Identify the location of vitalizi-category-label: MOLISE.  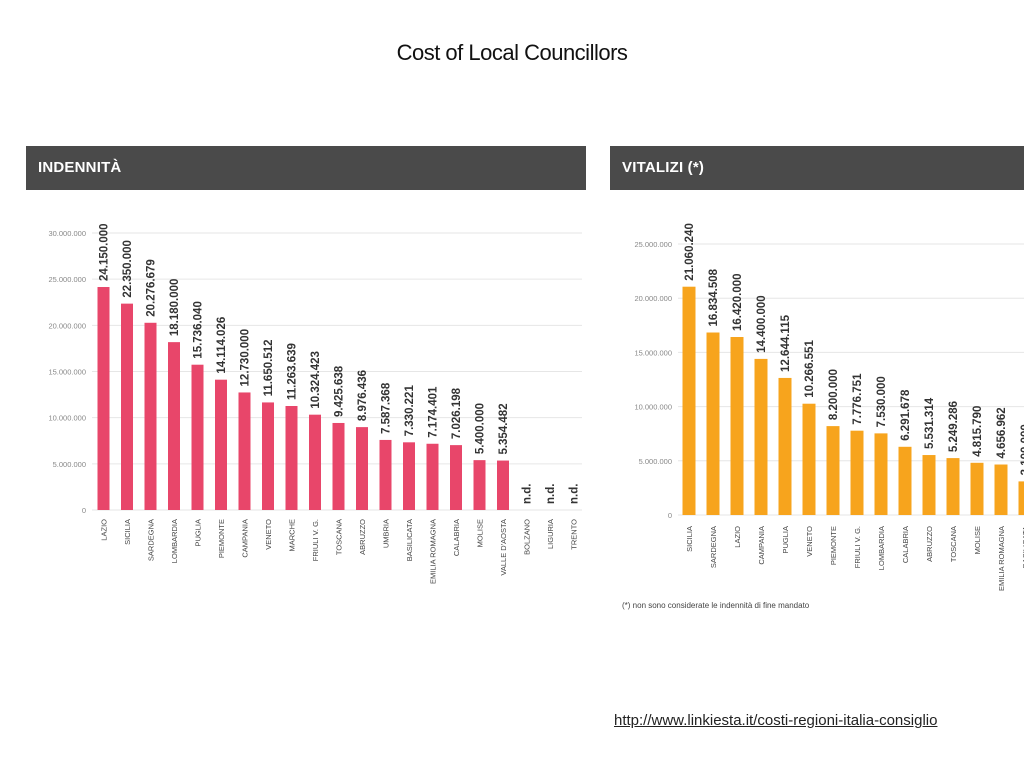
(977, 540).